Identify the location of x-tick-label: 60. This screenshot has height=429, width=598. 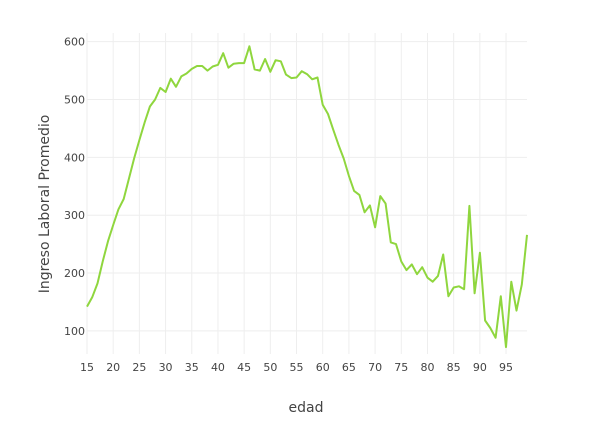
(323, 367).